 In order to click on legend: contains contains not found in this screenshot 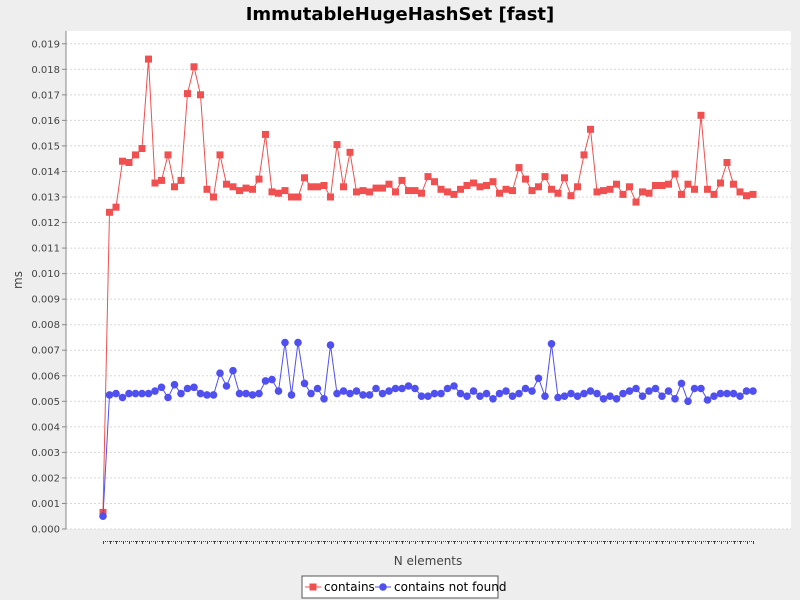, I will do `click(403, 587)`.